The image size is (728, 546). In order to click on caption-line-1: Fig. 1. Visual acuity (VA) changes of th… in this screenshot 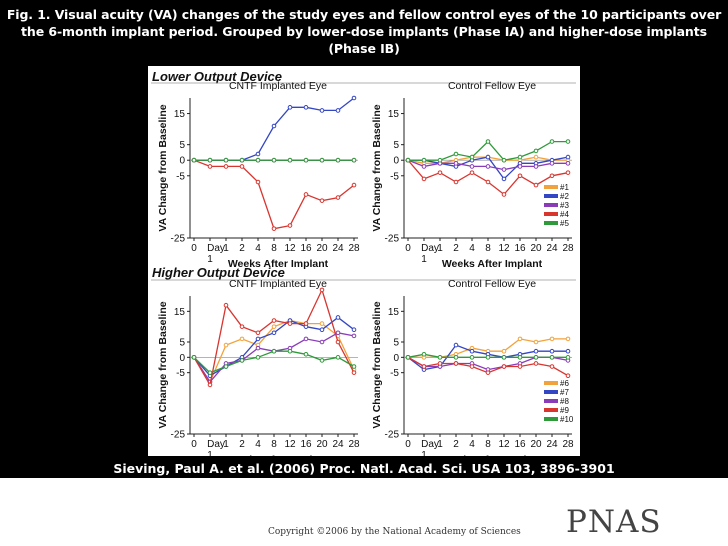, I will do `click(364, 14)`.